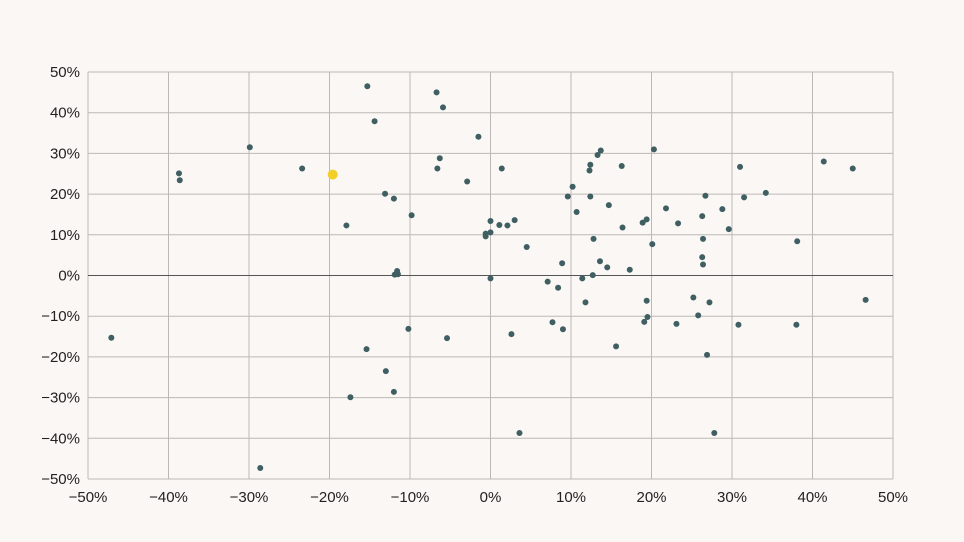  I want to click on y-tick-label: −30%, so click(60, 398).